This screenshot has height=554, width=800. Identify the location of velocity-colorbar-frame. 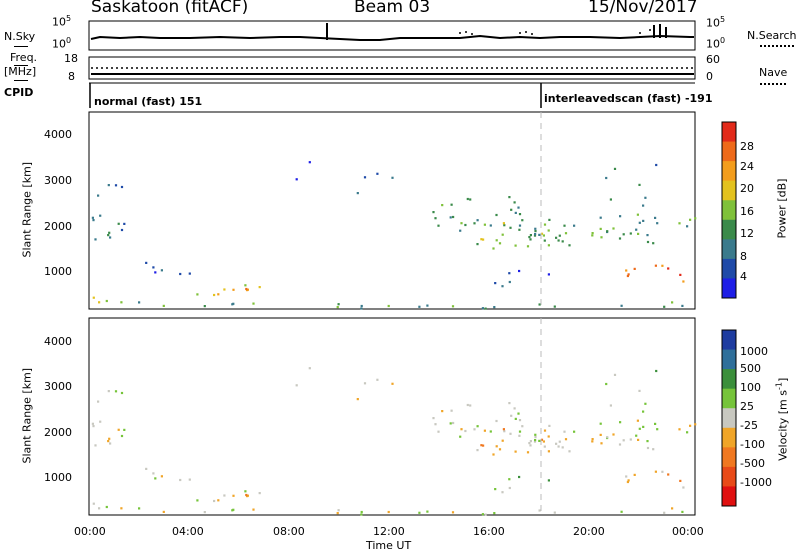
(729, 418).